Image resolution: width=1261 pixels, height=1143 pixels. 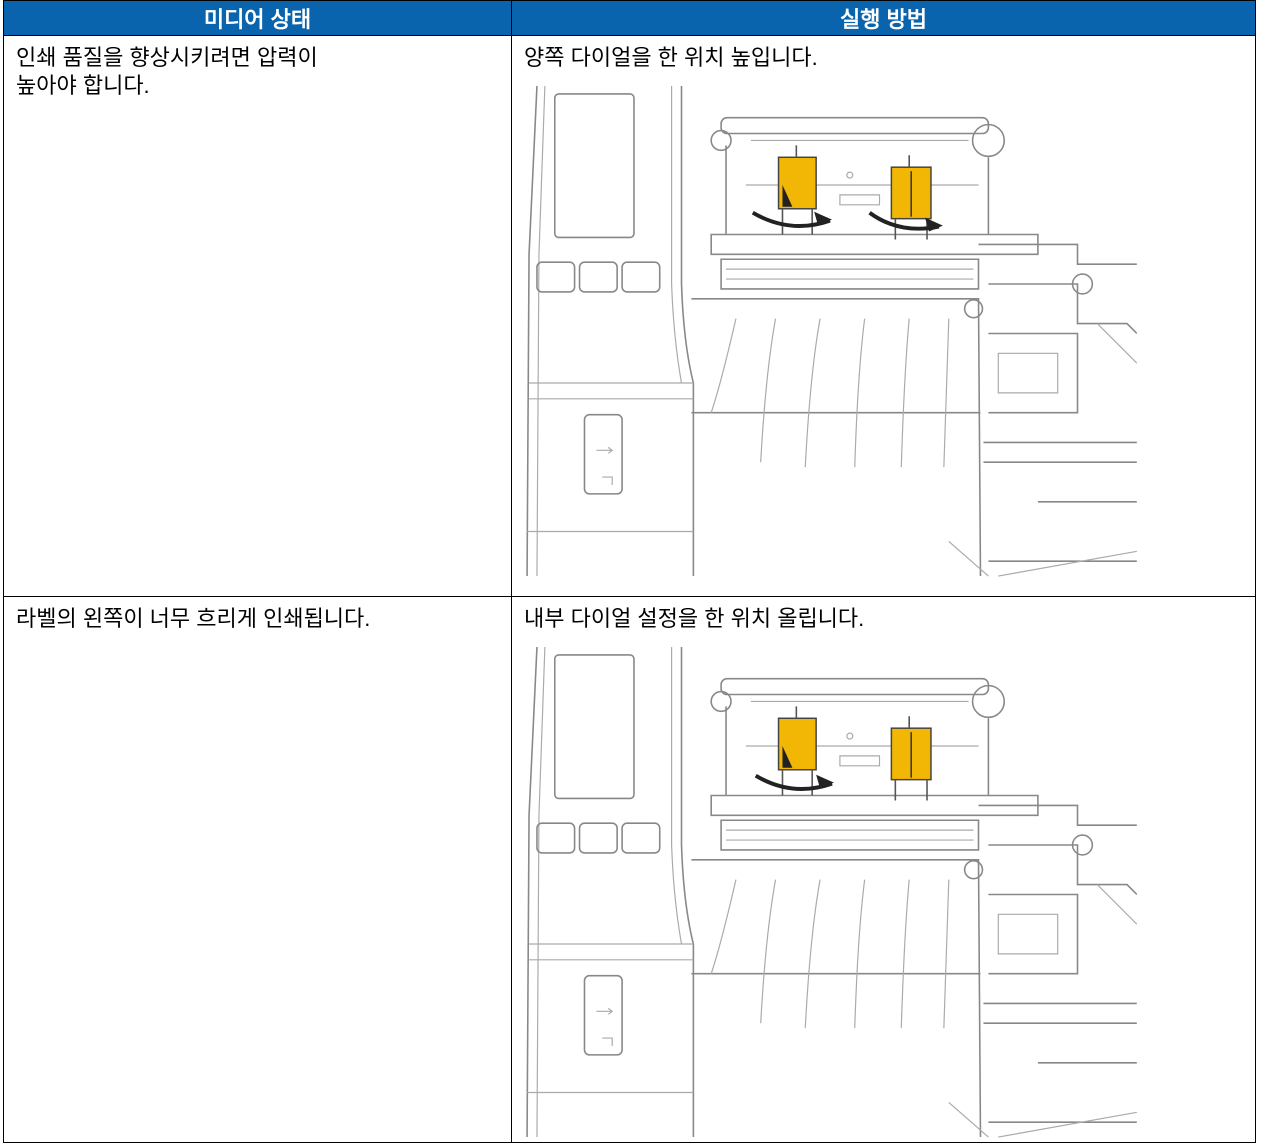 What do you see at coordinates (193, 618) in the screenshot?
I see `condition-text: 라벨의 왼쪽이 너무 흐리게 인쇄됩니다.` at bounding box center [193, 618].